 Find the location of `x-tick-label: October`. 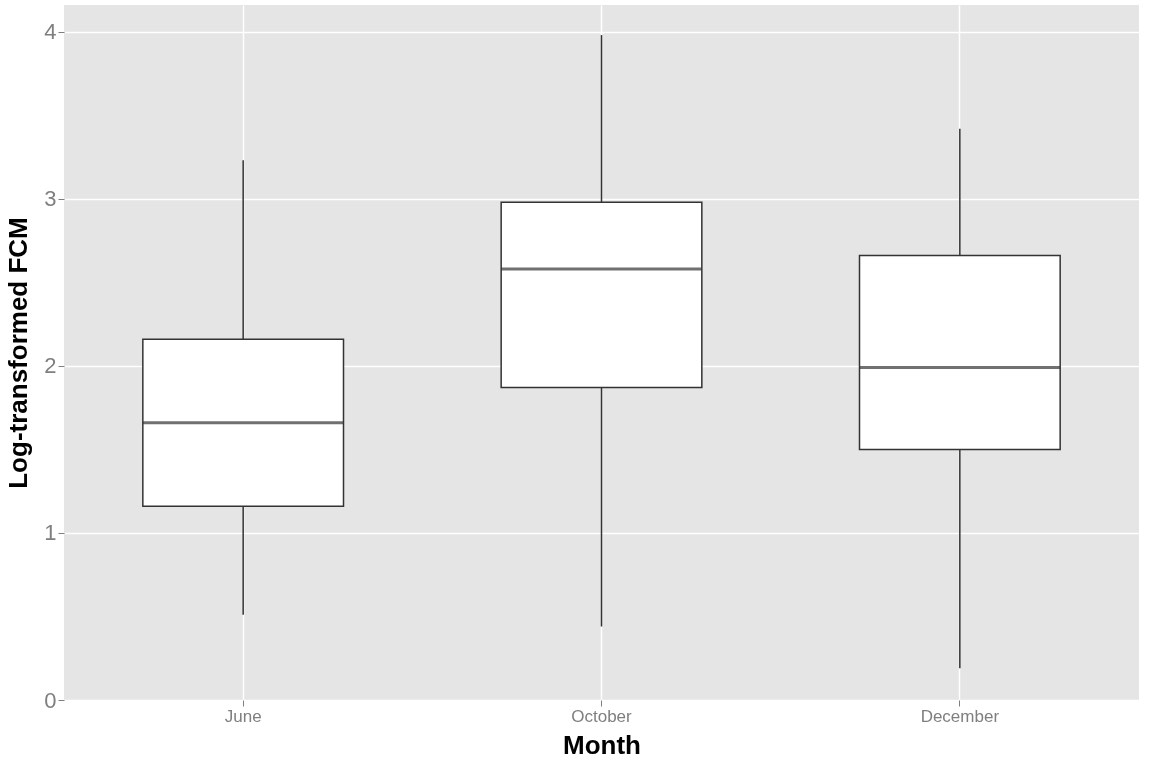

x-tick-label: October is located at coordinates (602, 716).